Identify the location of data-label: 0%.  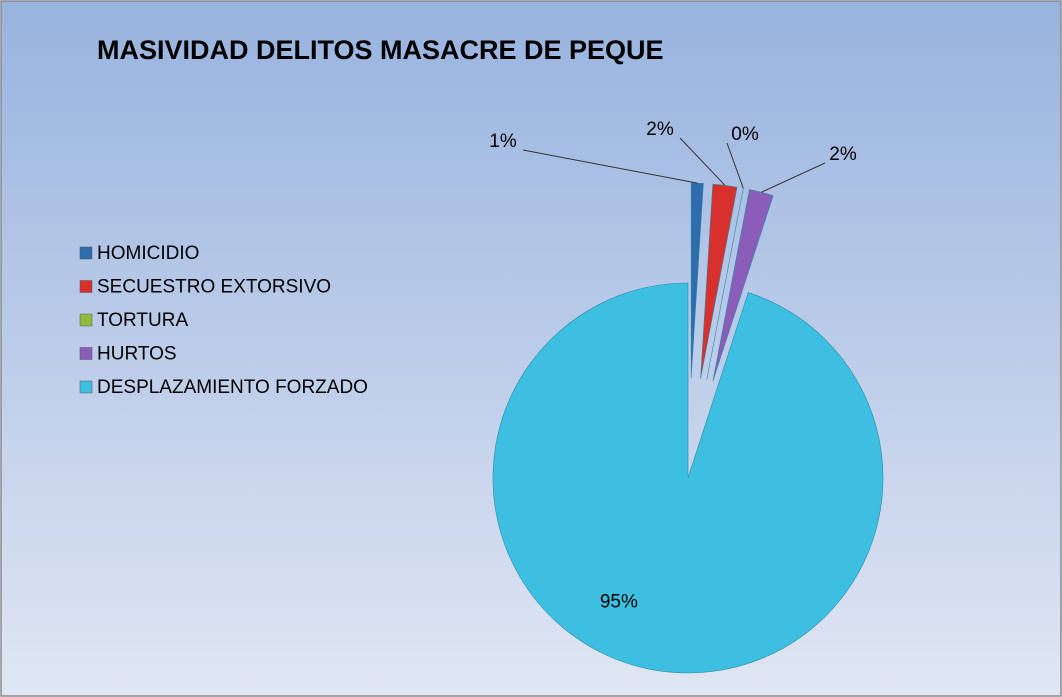
(745, 134).